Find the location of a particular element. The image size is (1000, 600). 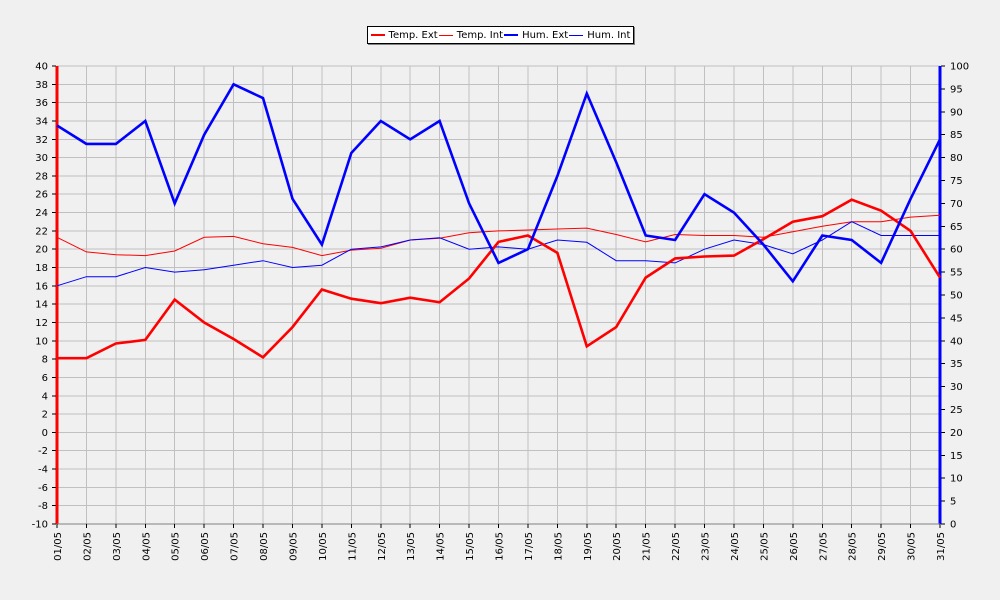

right-axis-tick-label: 30 is located at coordinates (956, 387).